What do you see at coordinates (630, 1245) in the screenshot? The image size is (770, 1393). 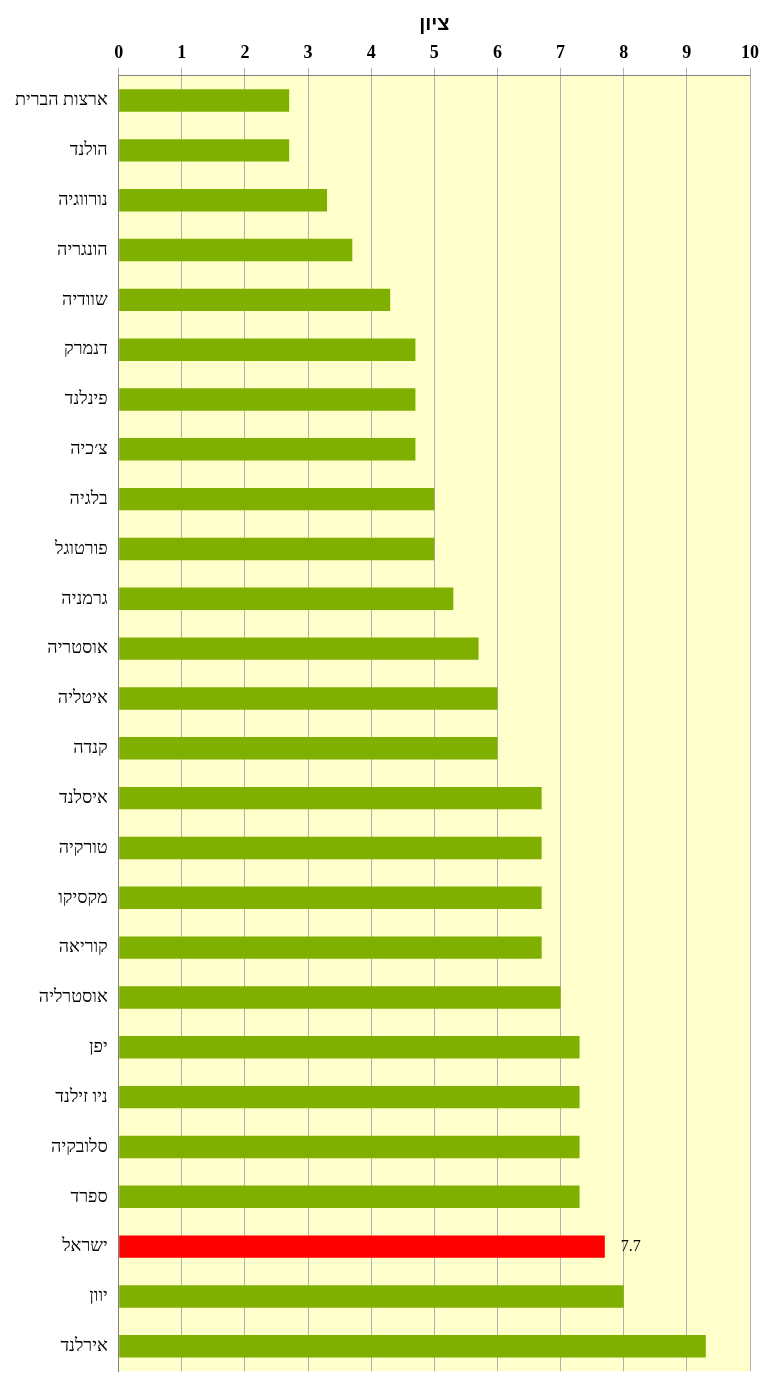 I see `data-label: 7.7` at bounding box center [630, 1245].